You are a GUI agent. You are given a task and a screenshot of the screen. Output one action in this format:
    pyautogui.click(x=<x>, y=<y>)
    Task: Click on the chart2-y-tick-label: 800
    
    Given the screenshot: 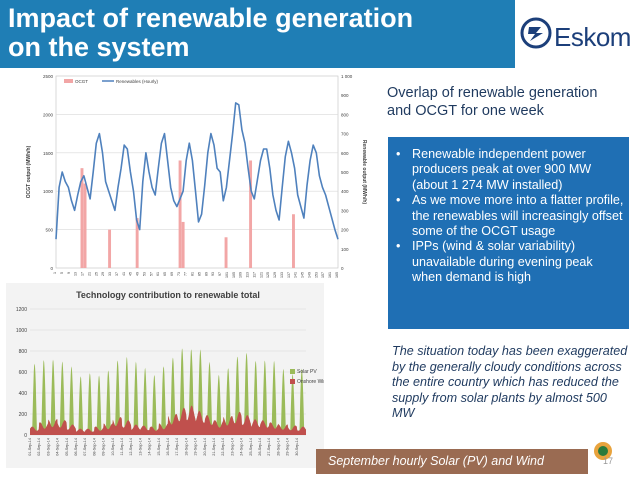 What is the action you would take?
    pyautogui.click(x=23, y=352)
    